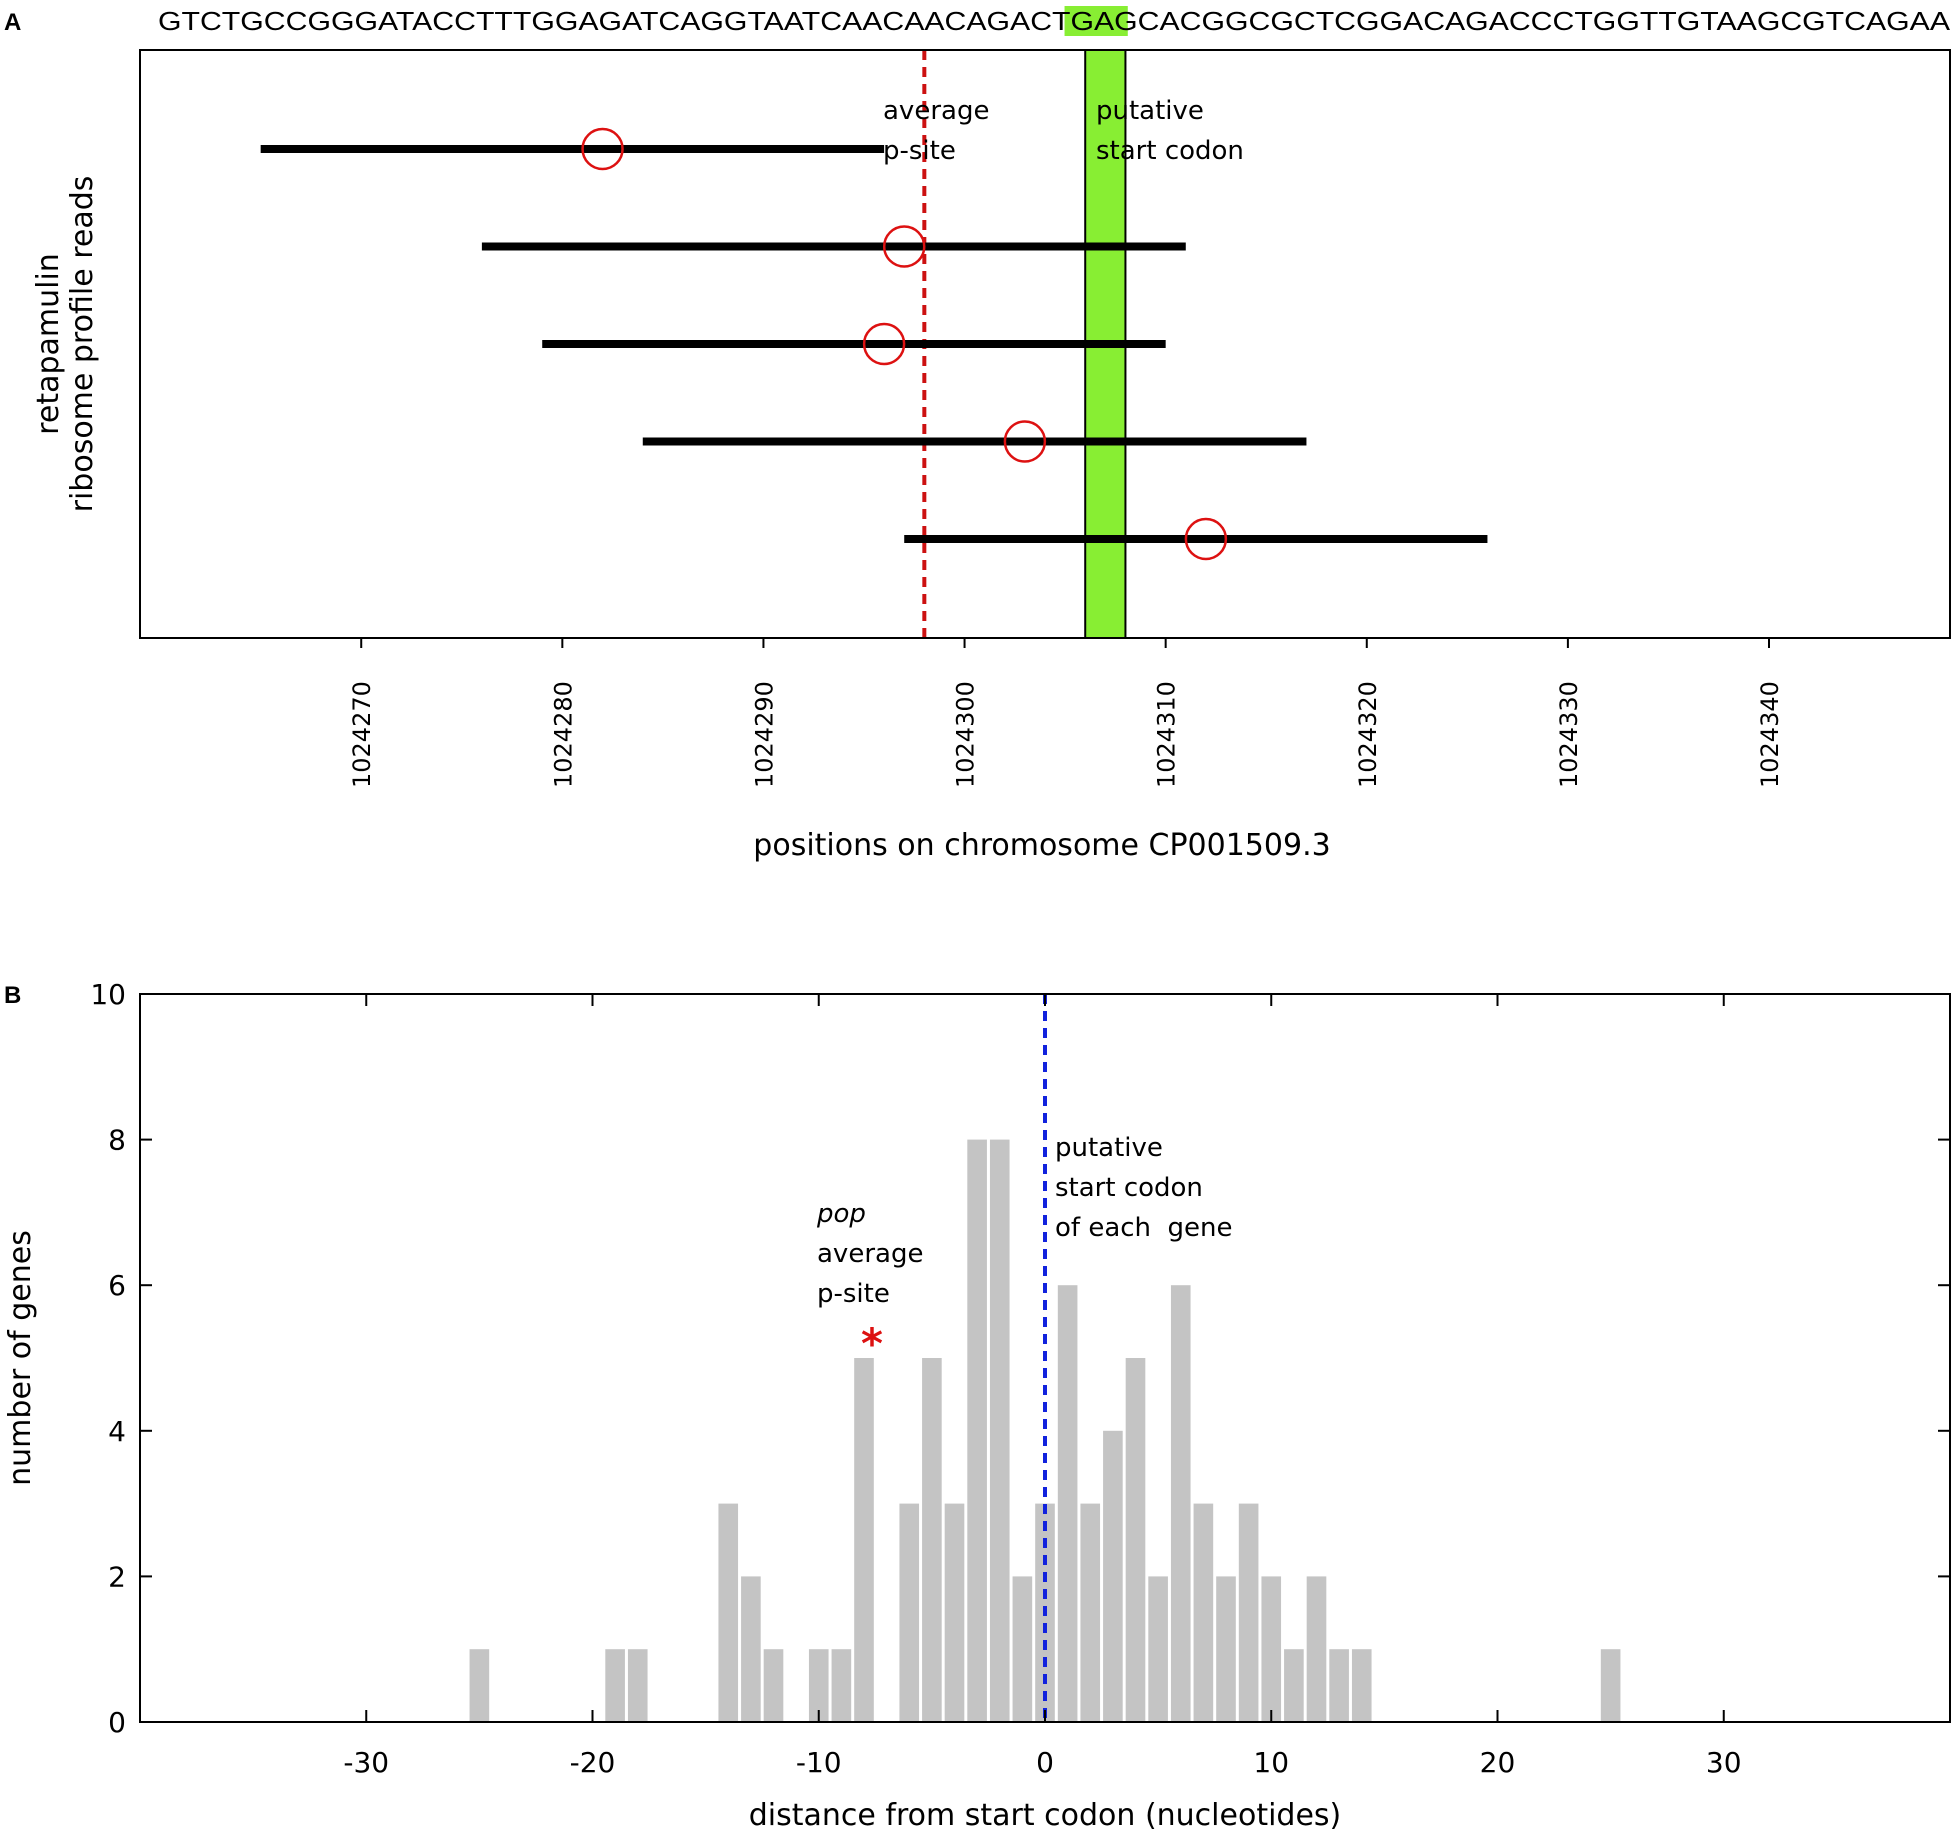  I want to click on x-tick-label: 30, so click(1724, 1762).